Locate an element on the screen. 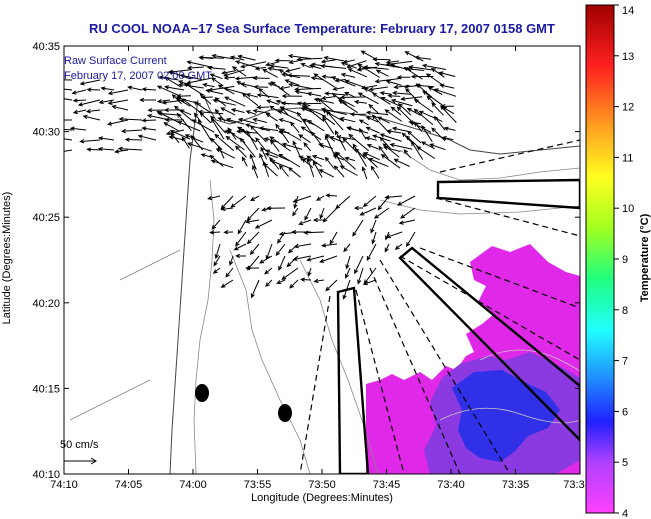  colorbar-tick-label: 9 is located at coordinates (625, 260).